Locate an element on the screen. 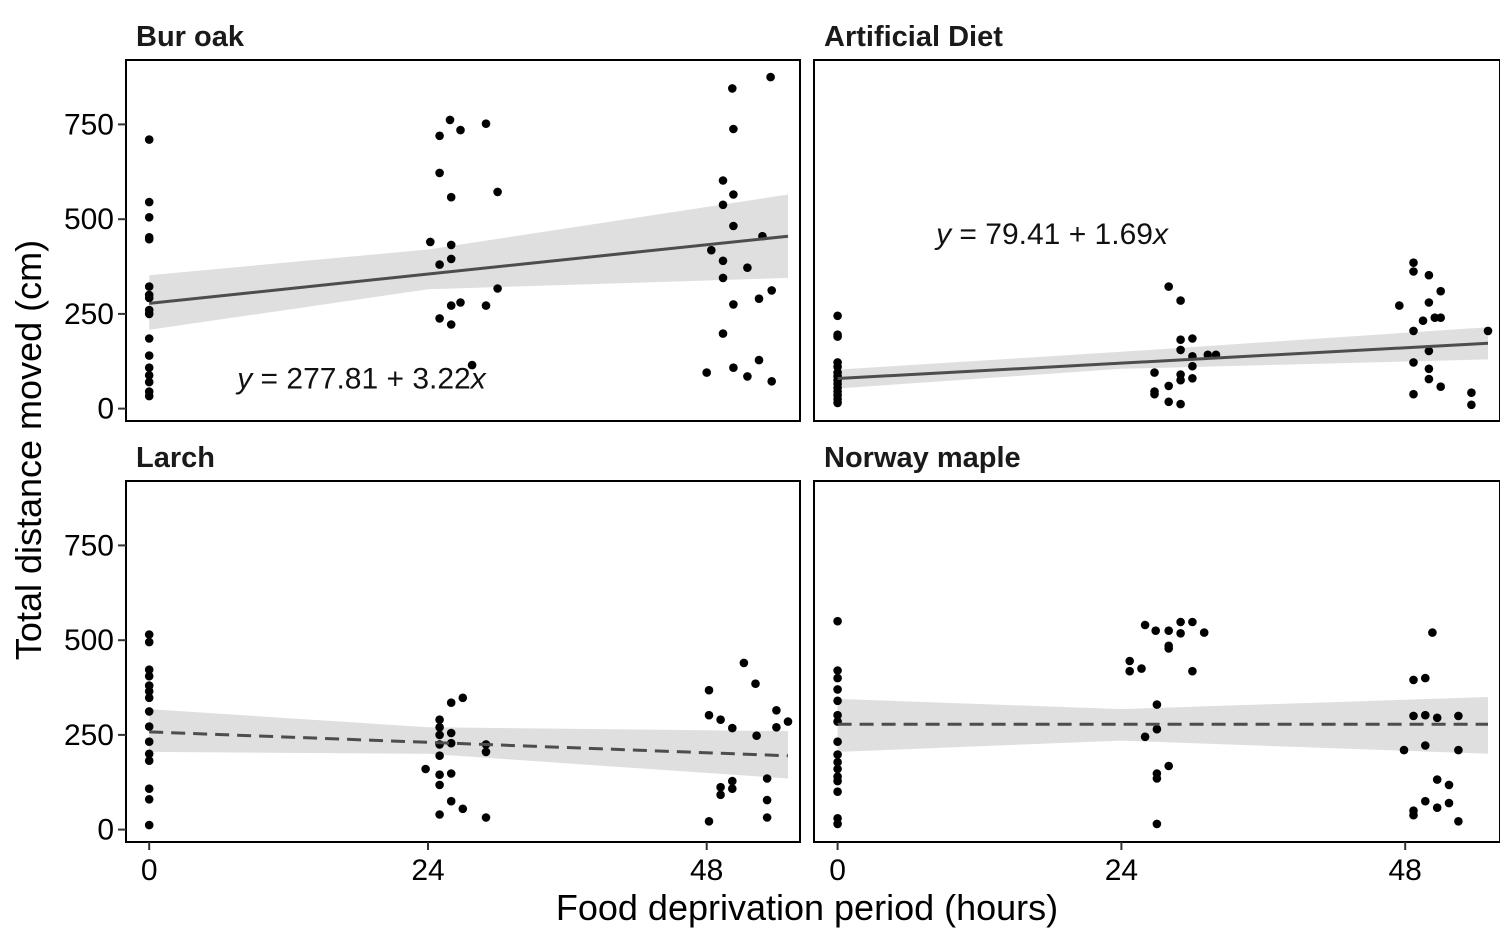  panel-title-larch: Larch is located at coordinates (175, 458).